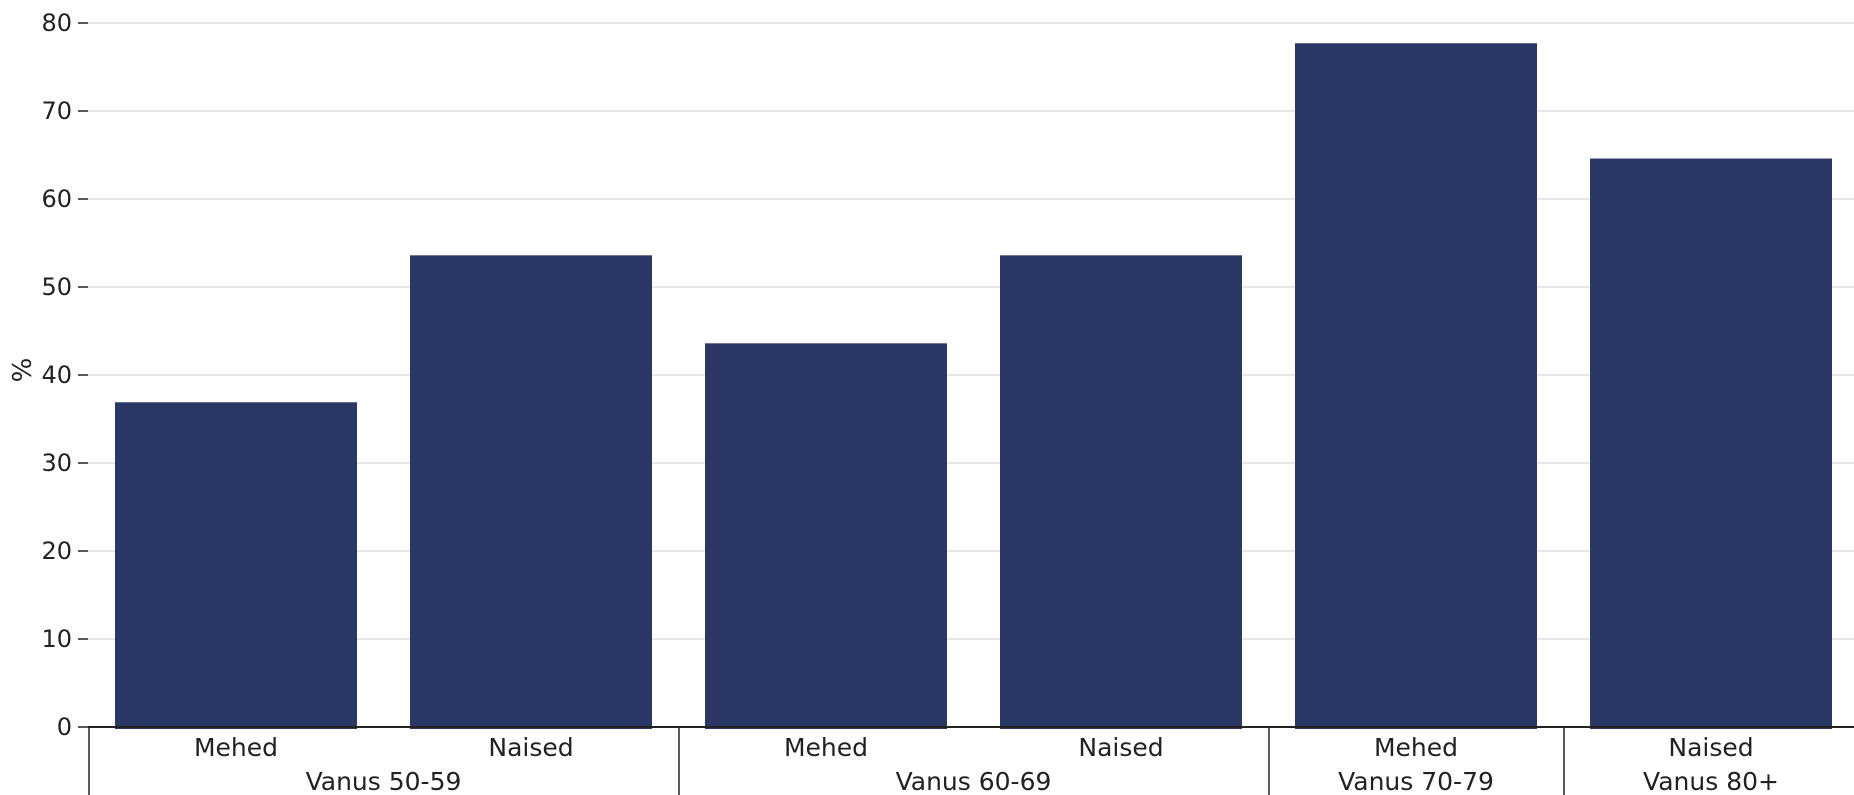 The width and height of the screenshot is (1854, 795). What do you see at coordinates (384, 781) in the screenshot?
I see `x-group-label: Vanus 50-59` at bounding box center [384, 781].